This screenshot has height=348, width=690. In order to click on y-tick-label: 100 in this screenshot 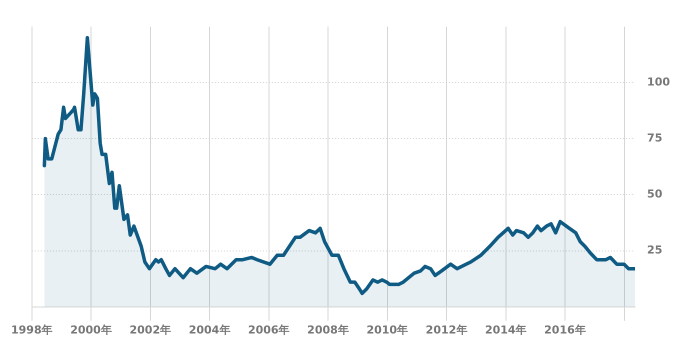, I will do `click(658, 82)`.